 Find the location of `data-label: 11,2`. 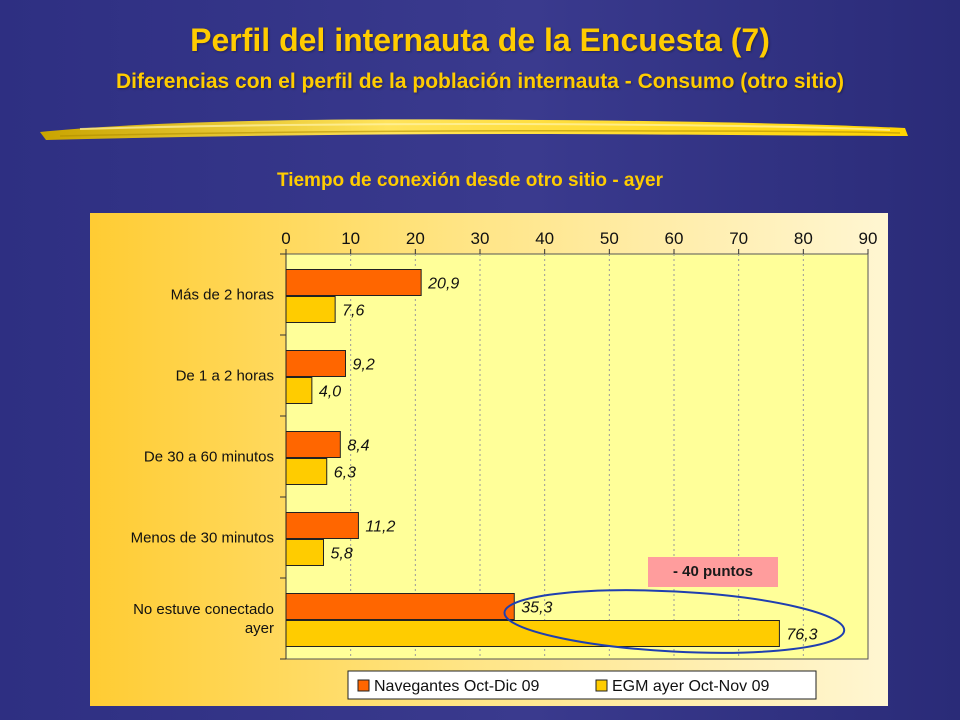

data-label: 11,2 is located at coordinates (380, 527).